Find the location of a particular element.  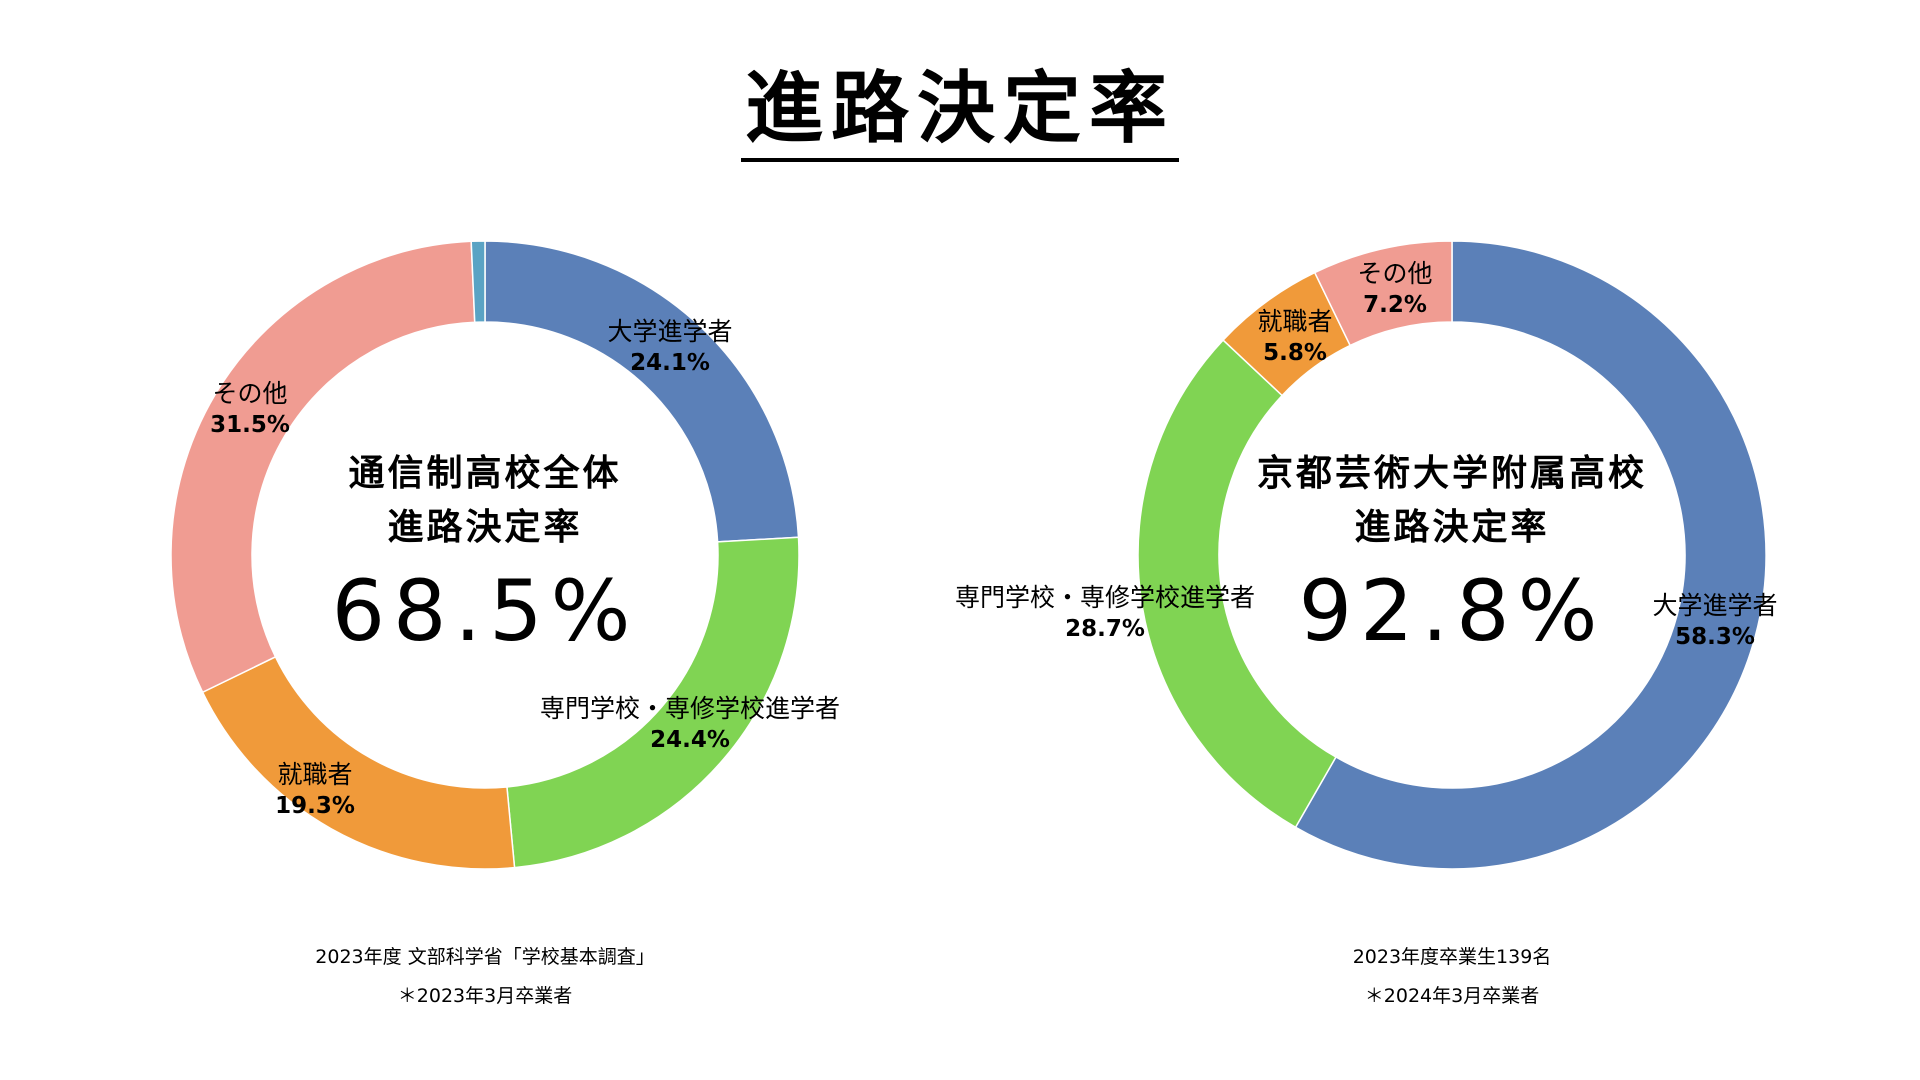

center-label-line1: 京都芸術大学附属高校 is located at coordinates (1452, 473).